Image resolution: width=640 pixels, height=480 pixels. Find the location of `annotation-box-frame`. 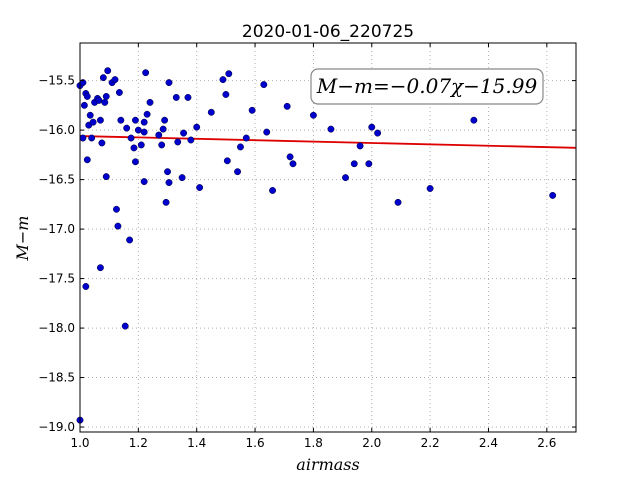

annotation-box-frame is located at coordinates (427, 86).